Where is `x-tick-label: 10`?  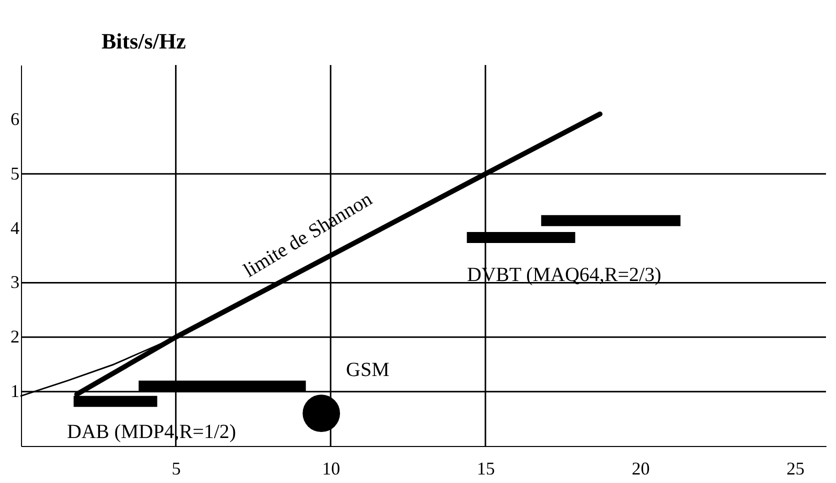 x-tick-label: 10 is located at coordinates (331, 468).